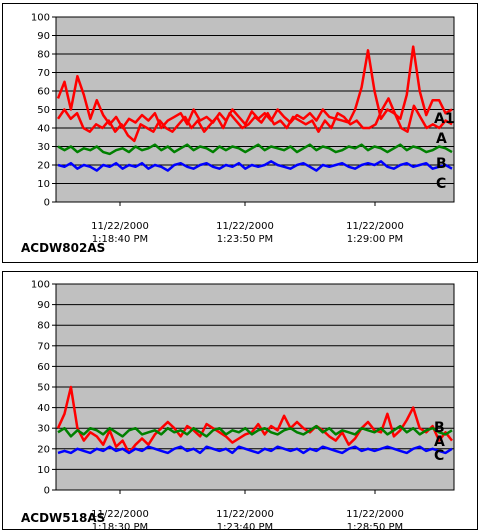 This screenshot has width=480, height=532. What do you see at coordinates (120, 525) in the screenshot?
I see `x-tick-time-label: 1:18:30 PM` at bounding box center [120, 525].